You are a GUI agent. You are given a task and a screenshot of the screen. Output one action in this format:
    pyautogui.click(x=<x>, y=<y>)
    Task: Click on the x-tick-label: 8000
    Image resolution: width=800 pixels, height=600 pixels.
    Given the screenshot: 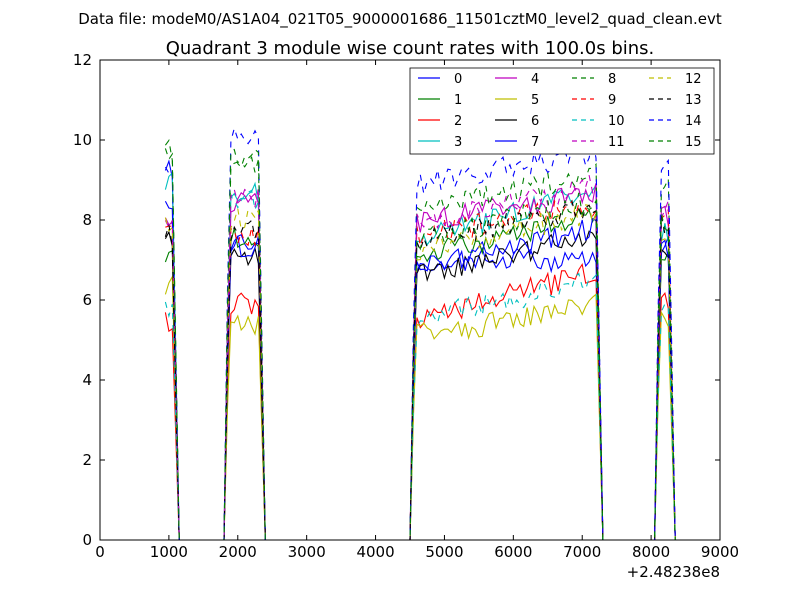 What is the action you would take?
    pyautogui.click(x=651, y=552)
    